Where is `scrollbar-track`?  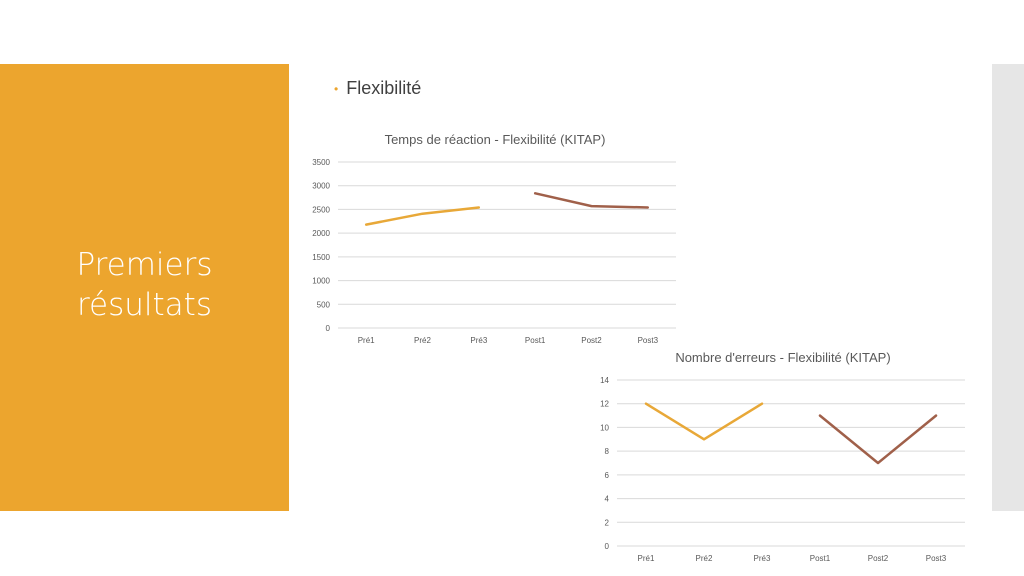
scrollbar-track is located at coordinates (1008, 287).